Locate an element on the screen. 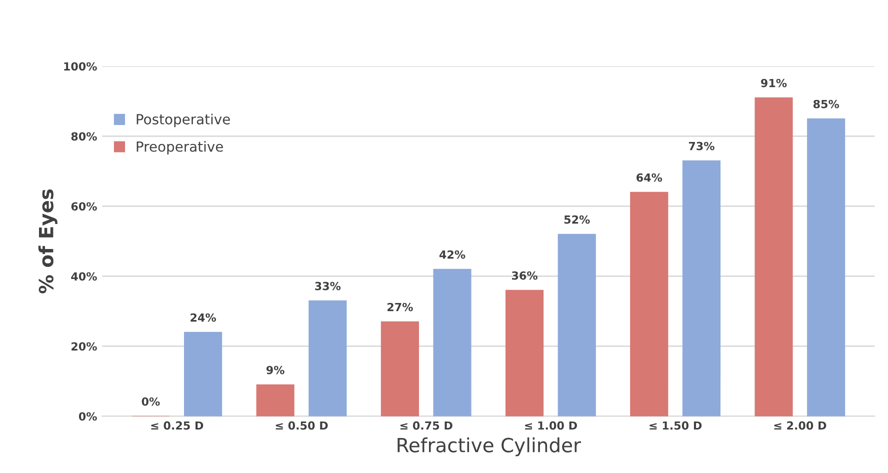  data-label: 9% is located at coordinates (275, 370).